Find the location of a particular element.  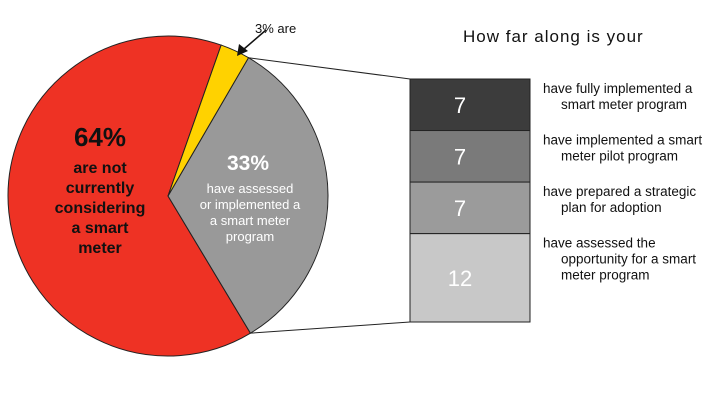

breakdown-value-label: 12 is located at coordinates (460, 278).